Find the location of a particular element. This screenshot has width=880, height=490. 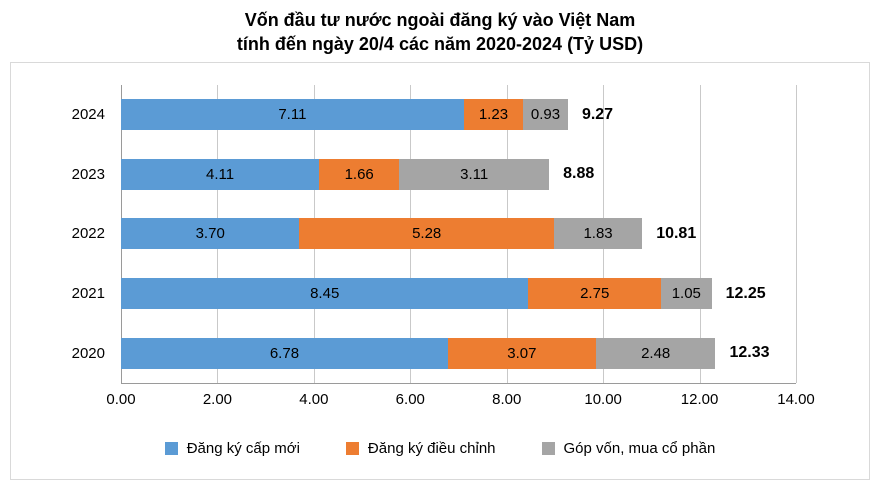

segment-value-label: 0.93 is located at coordinates (545, 115).